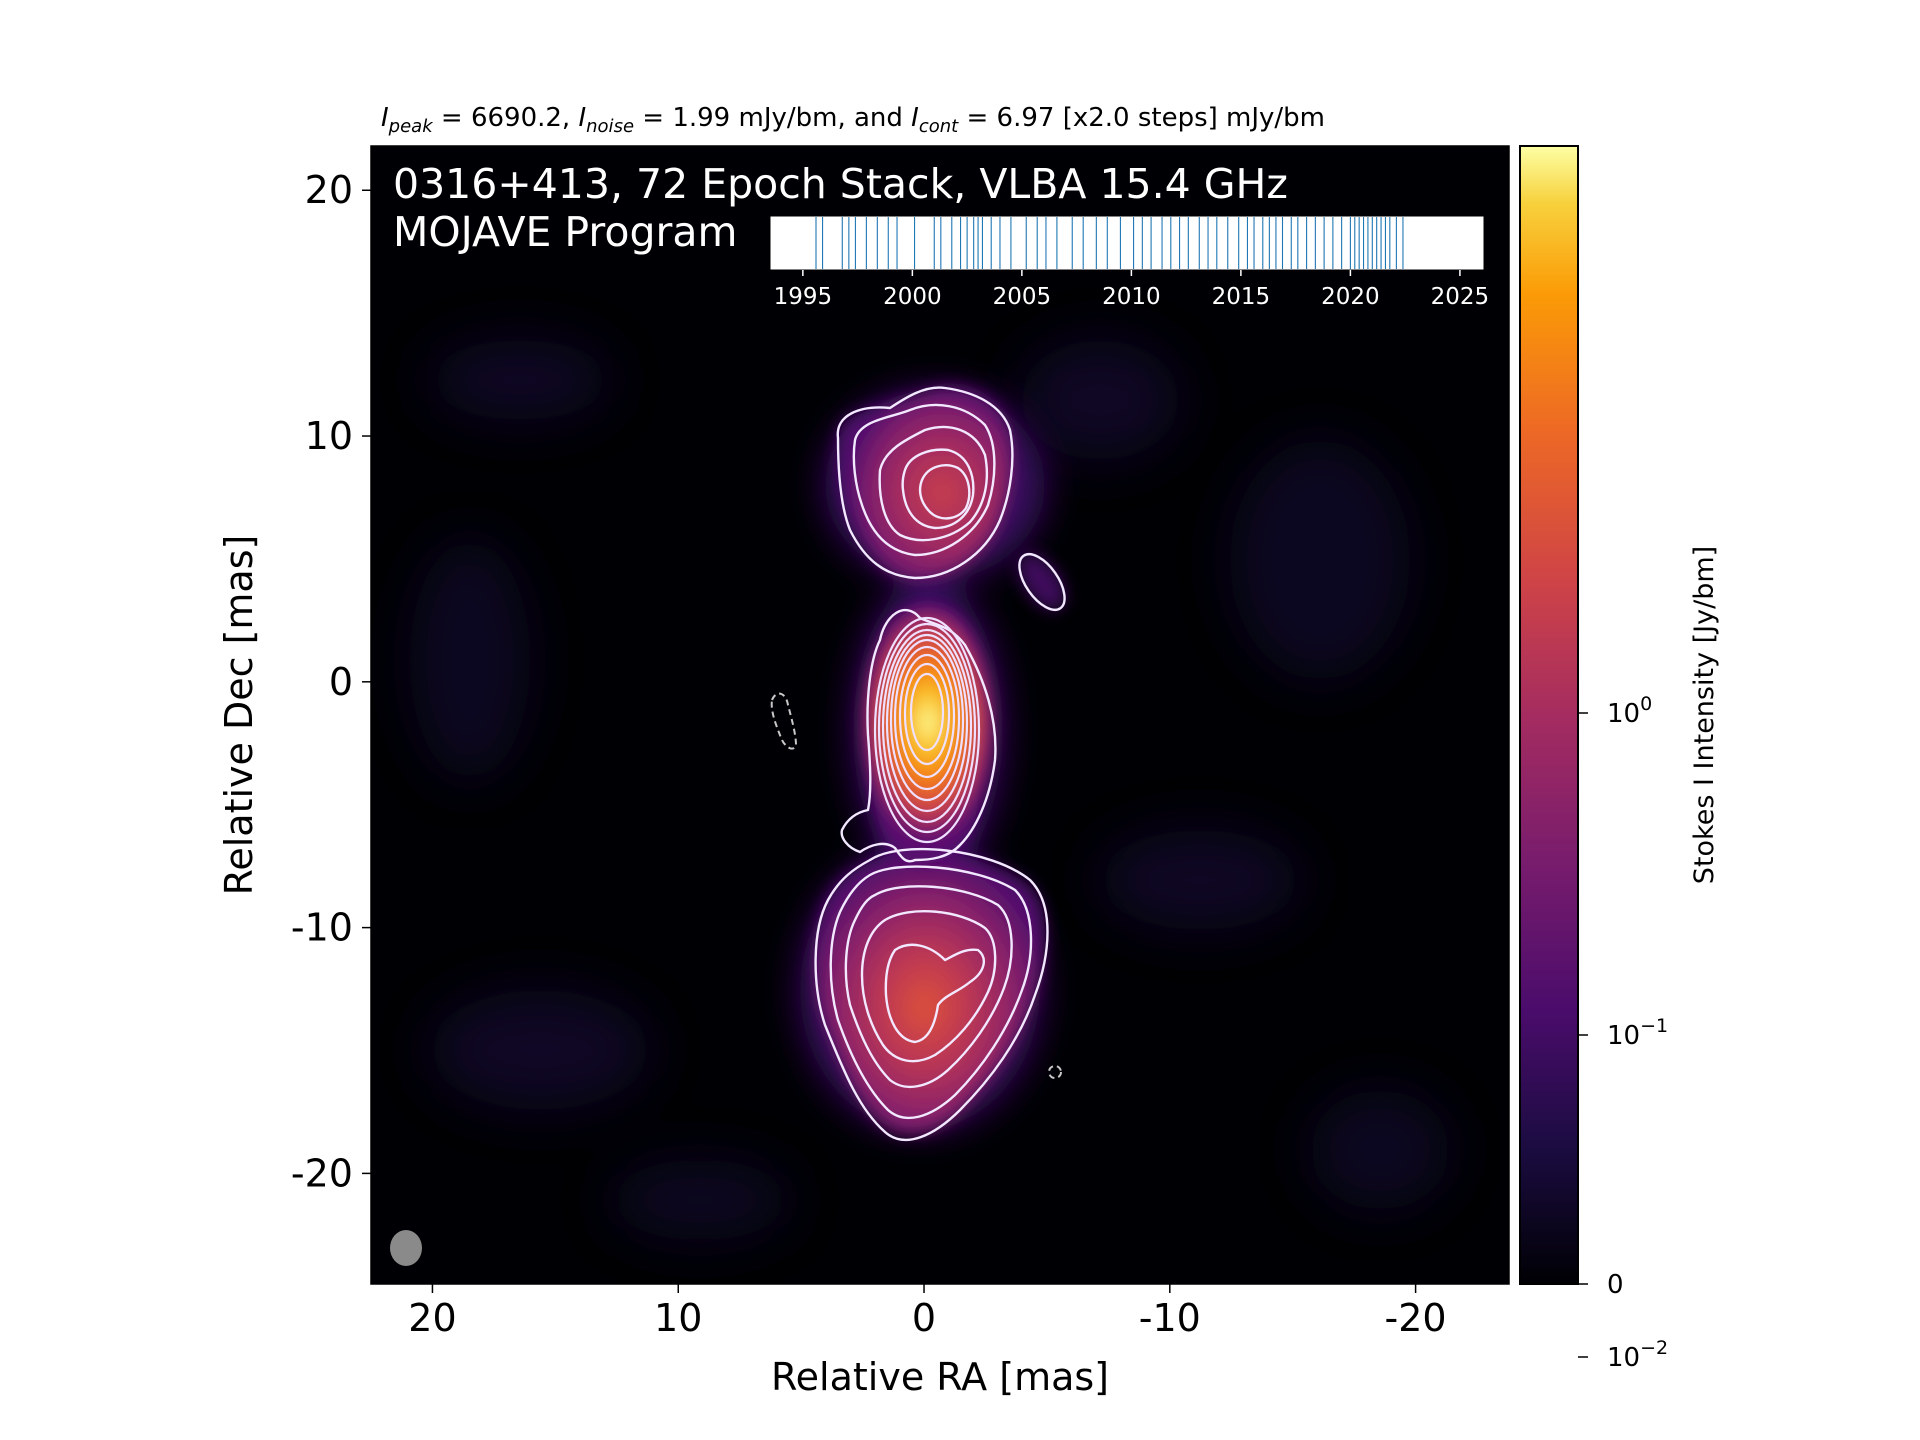  I want to click on colorbar: 10⁰ 10⁻¹ 10⁻² 0 Stokes I Intensity [Jy/bm], so click(1619, 759).